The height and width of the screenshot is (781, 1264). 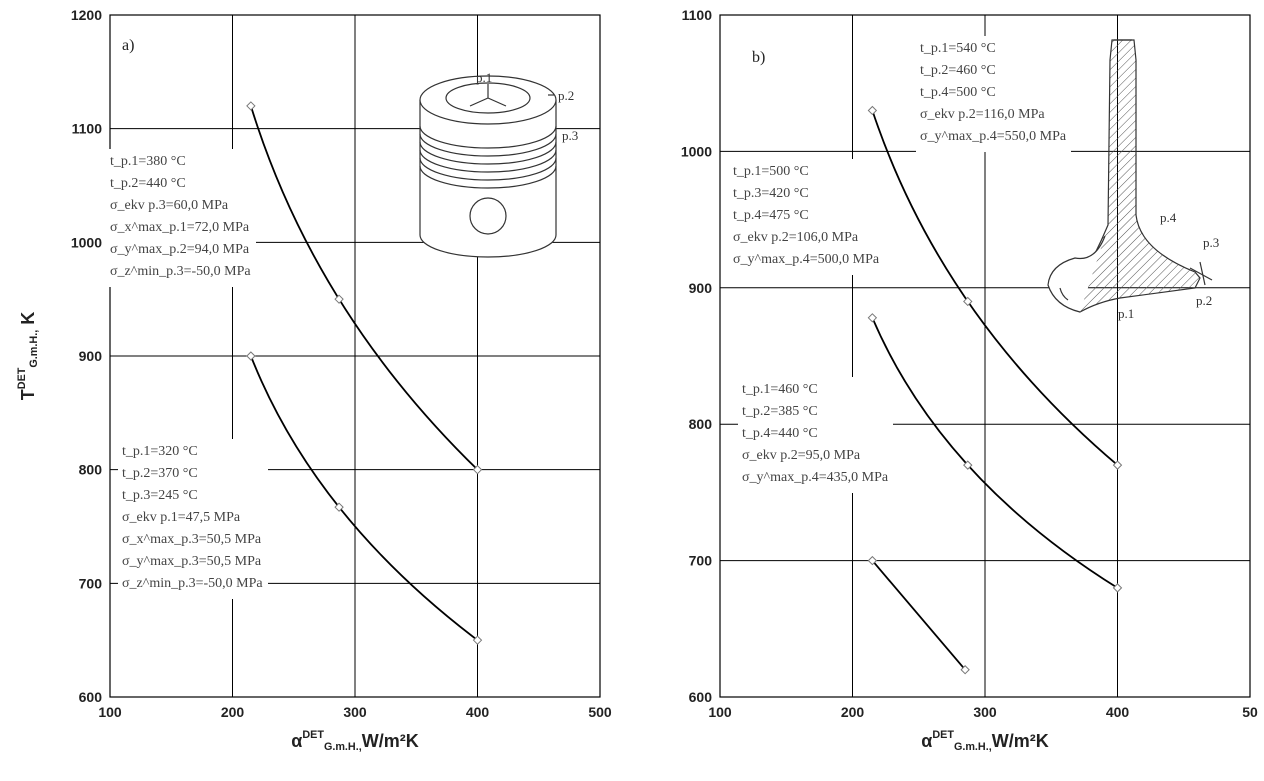 What do you see at coordinates (815, 477) in the screenshot?
I see `annotation-line: σ_y^max_p.4=435,0 MPa` at bounding box center [815, 477].